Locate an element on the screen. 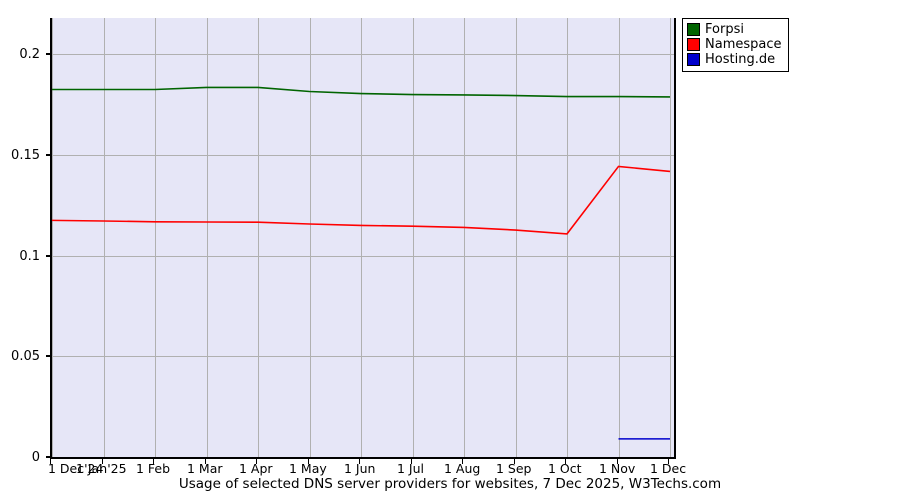 This screenshot has width=900, height=500. y-tick-label: 0.1 is located at coordinates (29, 256).